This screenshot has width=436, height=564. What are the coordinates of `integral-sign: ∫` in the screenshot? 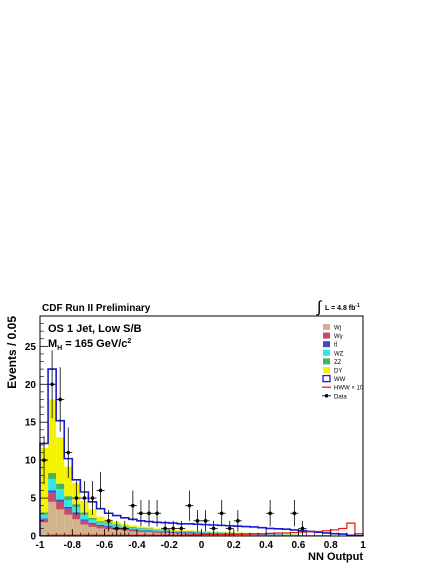 It's located at (319, 307).